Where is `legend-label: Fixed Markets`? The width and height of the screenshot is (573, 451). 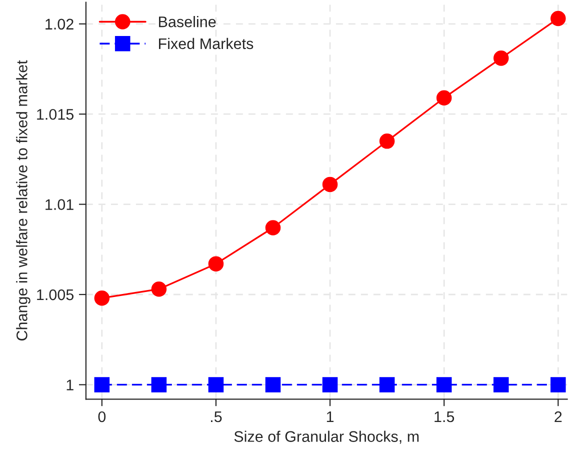 legend-label: Fixed Markets is located at coordinates (206, 44).